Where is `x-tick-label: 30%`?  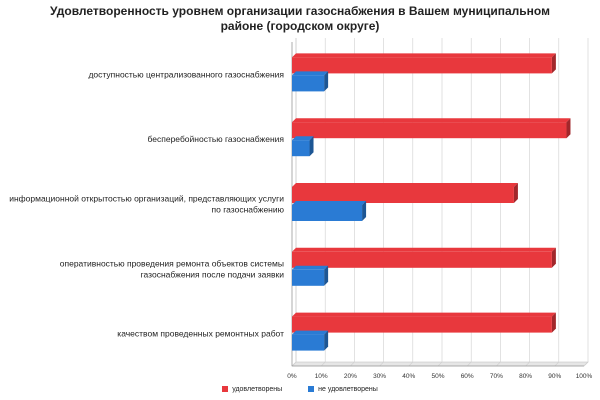 x-tick-label: 30% is located at coordinates (379, 376).